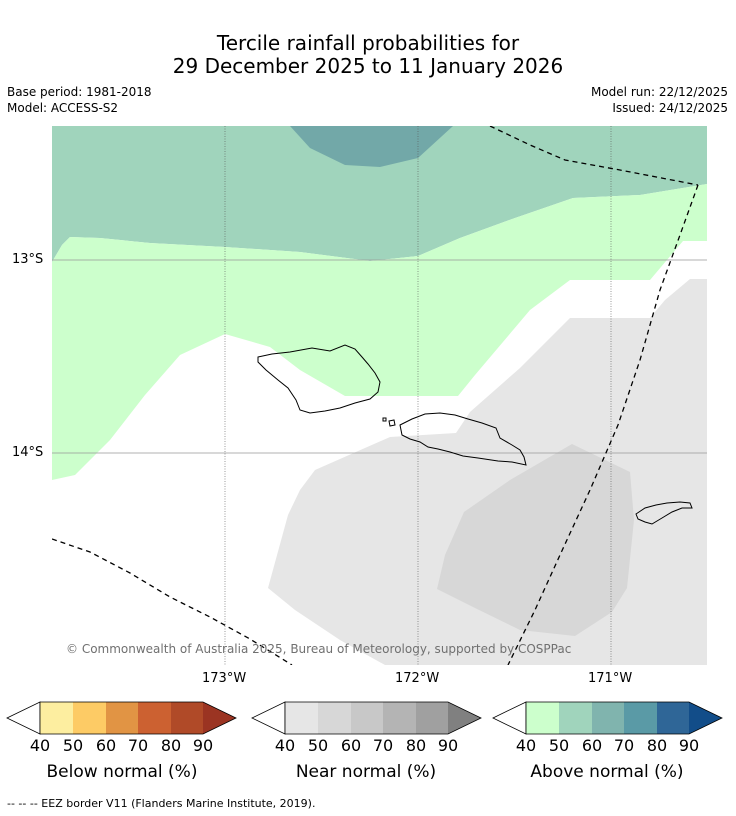  Describe the element at coordinates (464, 718) in the screenshot. I see `colorbar-near-high-arrow` at that location.